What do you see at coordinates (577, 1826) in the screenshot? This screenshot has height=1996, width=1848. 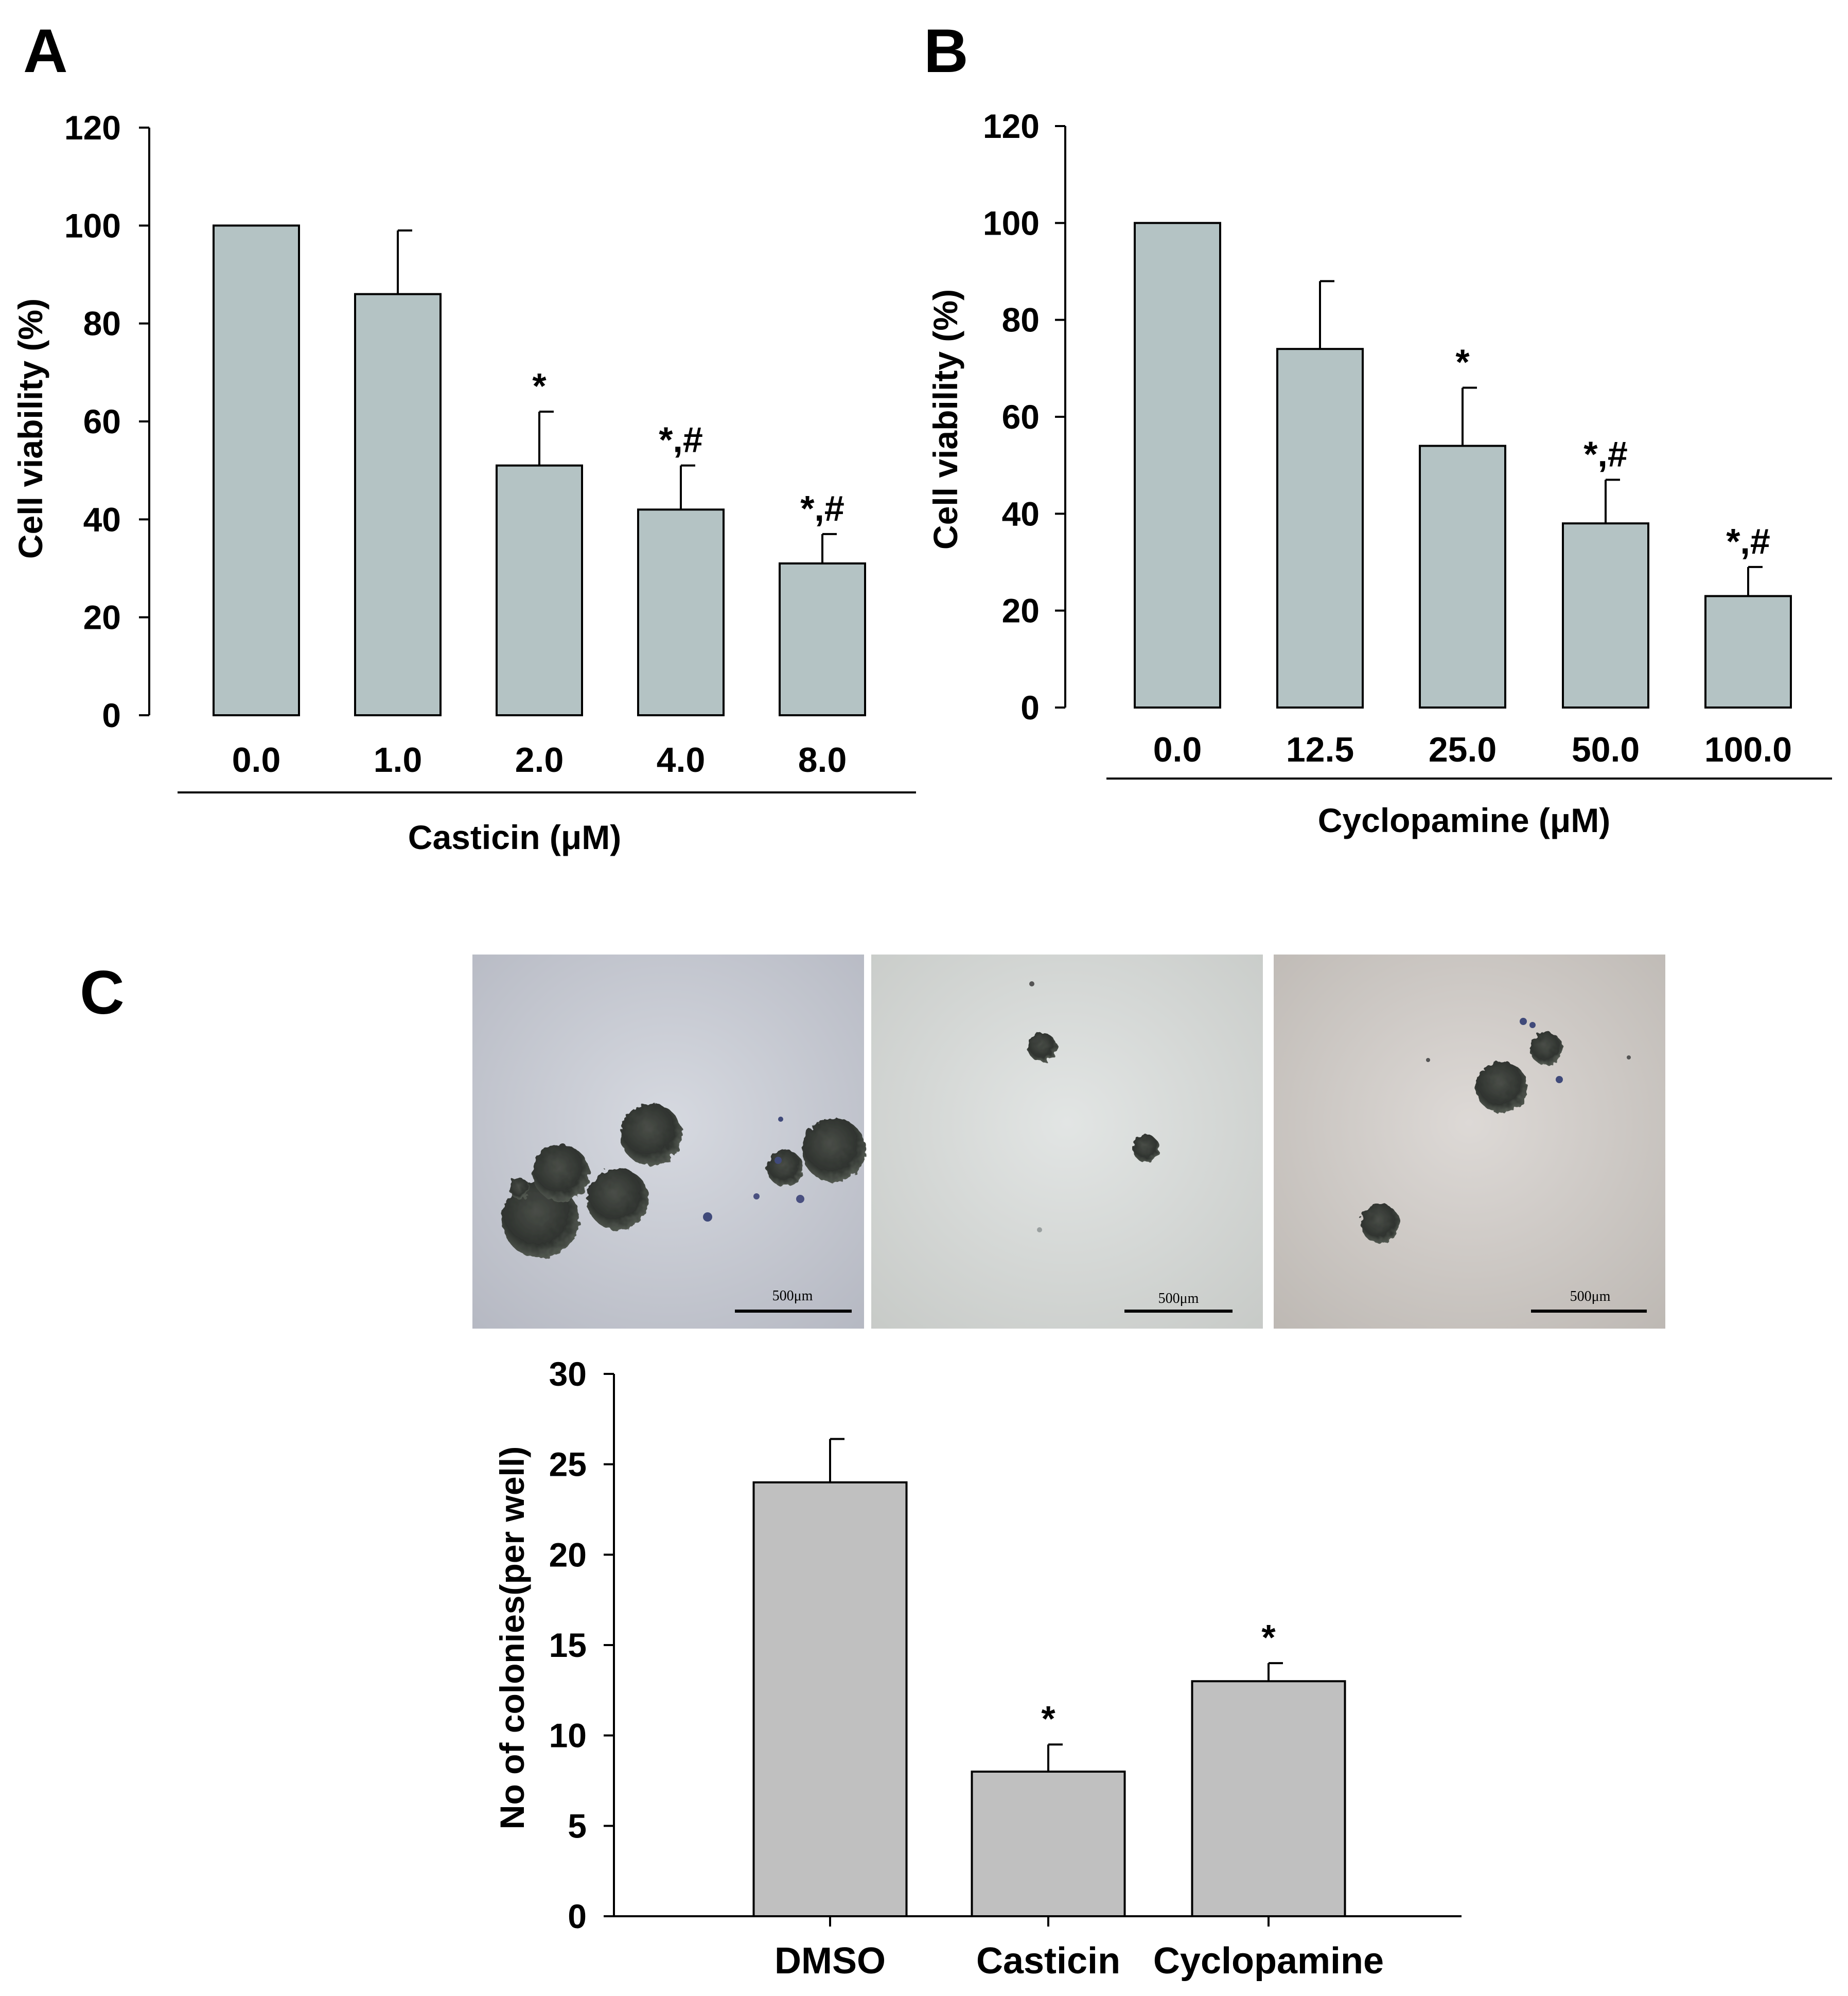 I see `y-tick-label: 5` at bounding box center [577, 1826].